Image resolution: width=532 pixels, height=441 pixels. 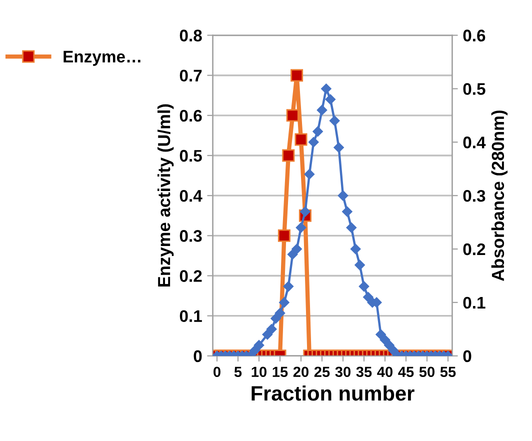 I want to click on y2-tick-label: 0.4, so click(x=474, y=142).